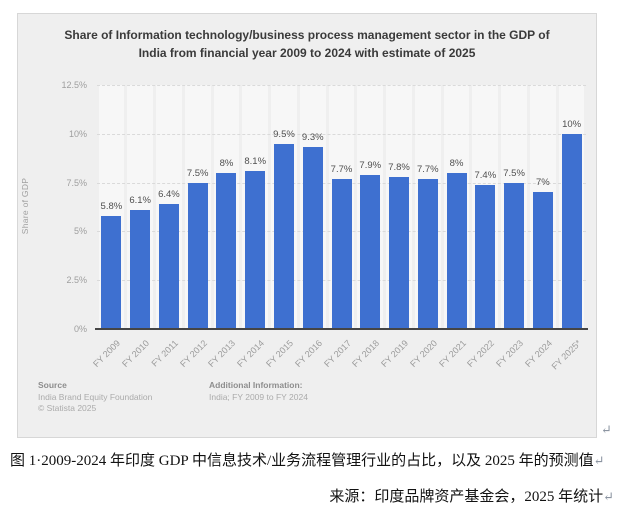  Describe the element at coordinates (307, 495) in the screenshot. I see `figure-source-caption: 来源：印度品牌资产基金会，2025 年统计↵` at that location.